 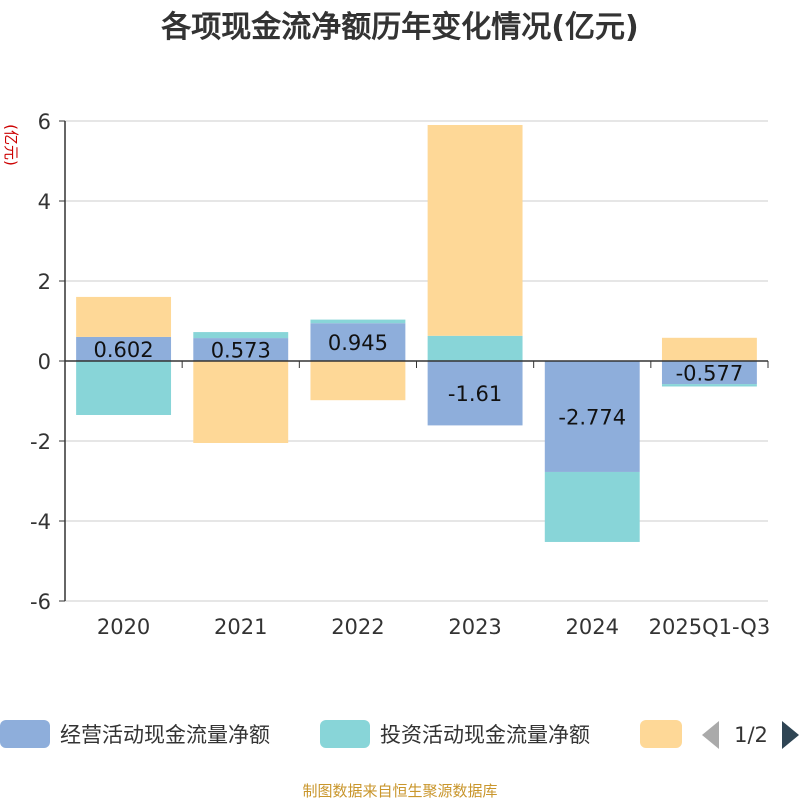 What do you see at coordinates (165, 735) in the screenshot?
I see `legend-label: 经营活动现金流量净额` at bounding box center [165, 735].